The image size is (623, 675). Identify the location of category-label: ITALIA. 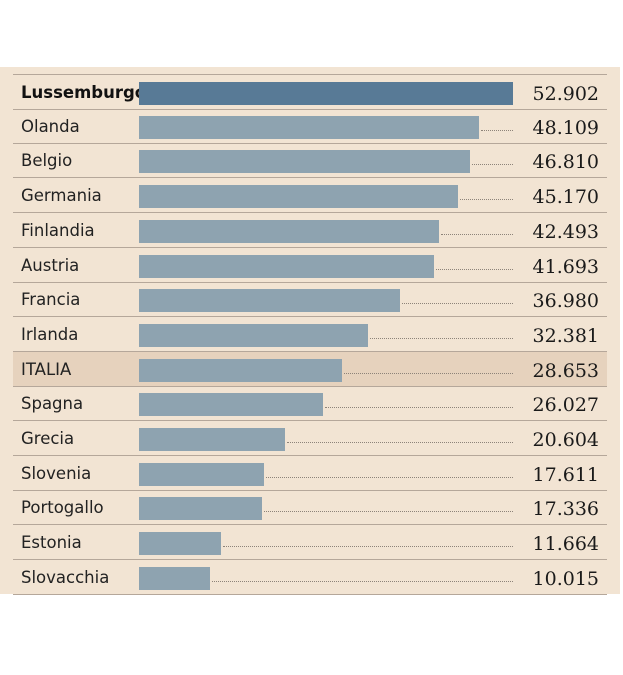
(46, 369).